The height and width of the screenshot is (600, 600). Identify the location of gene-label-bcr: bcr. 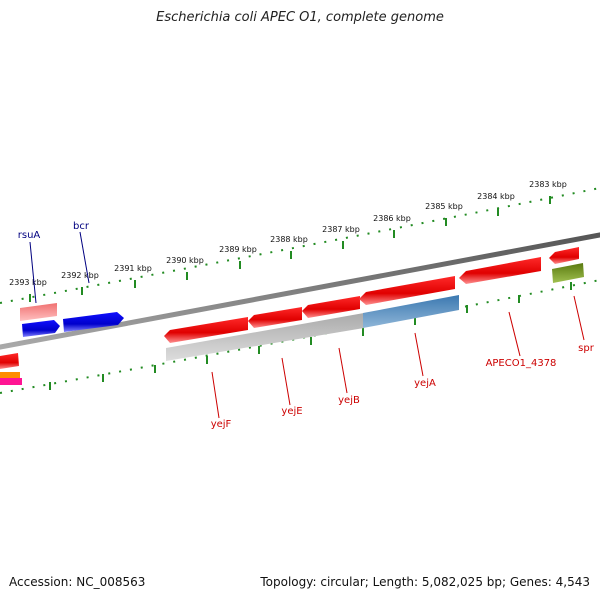
(81, 226).